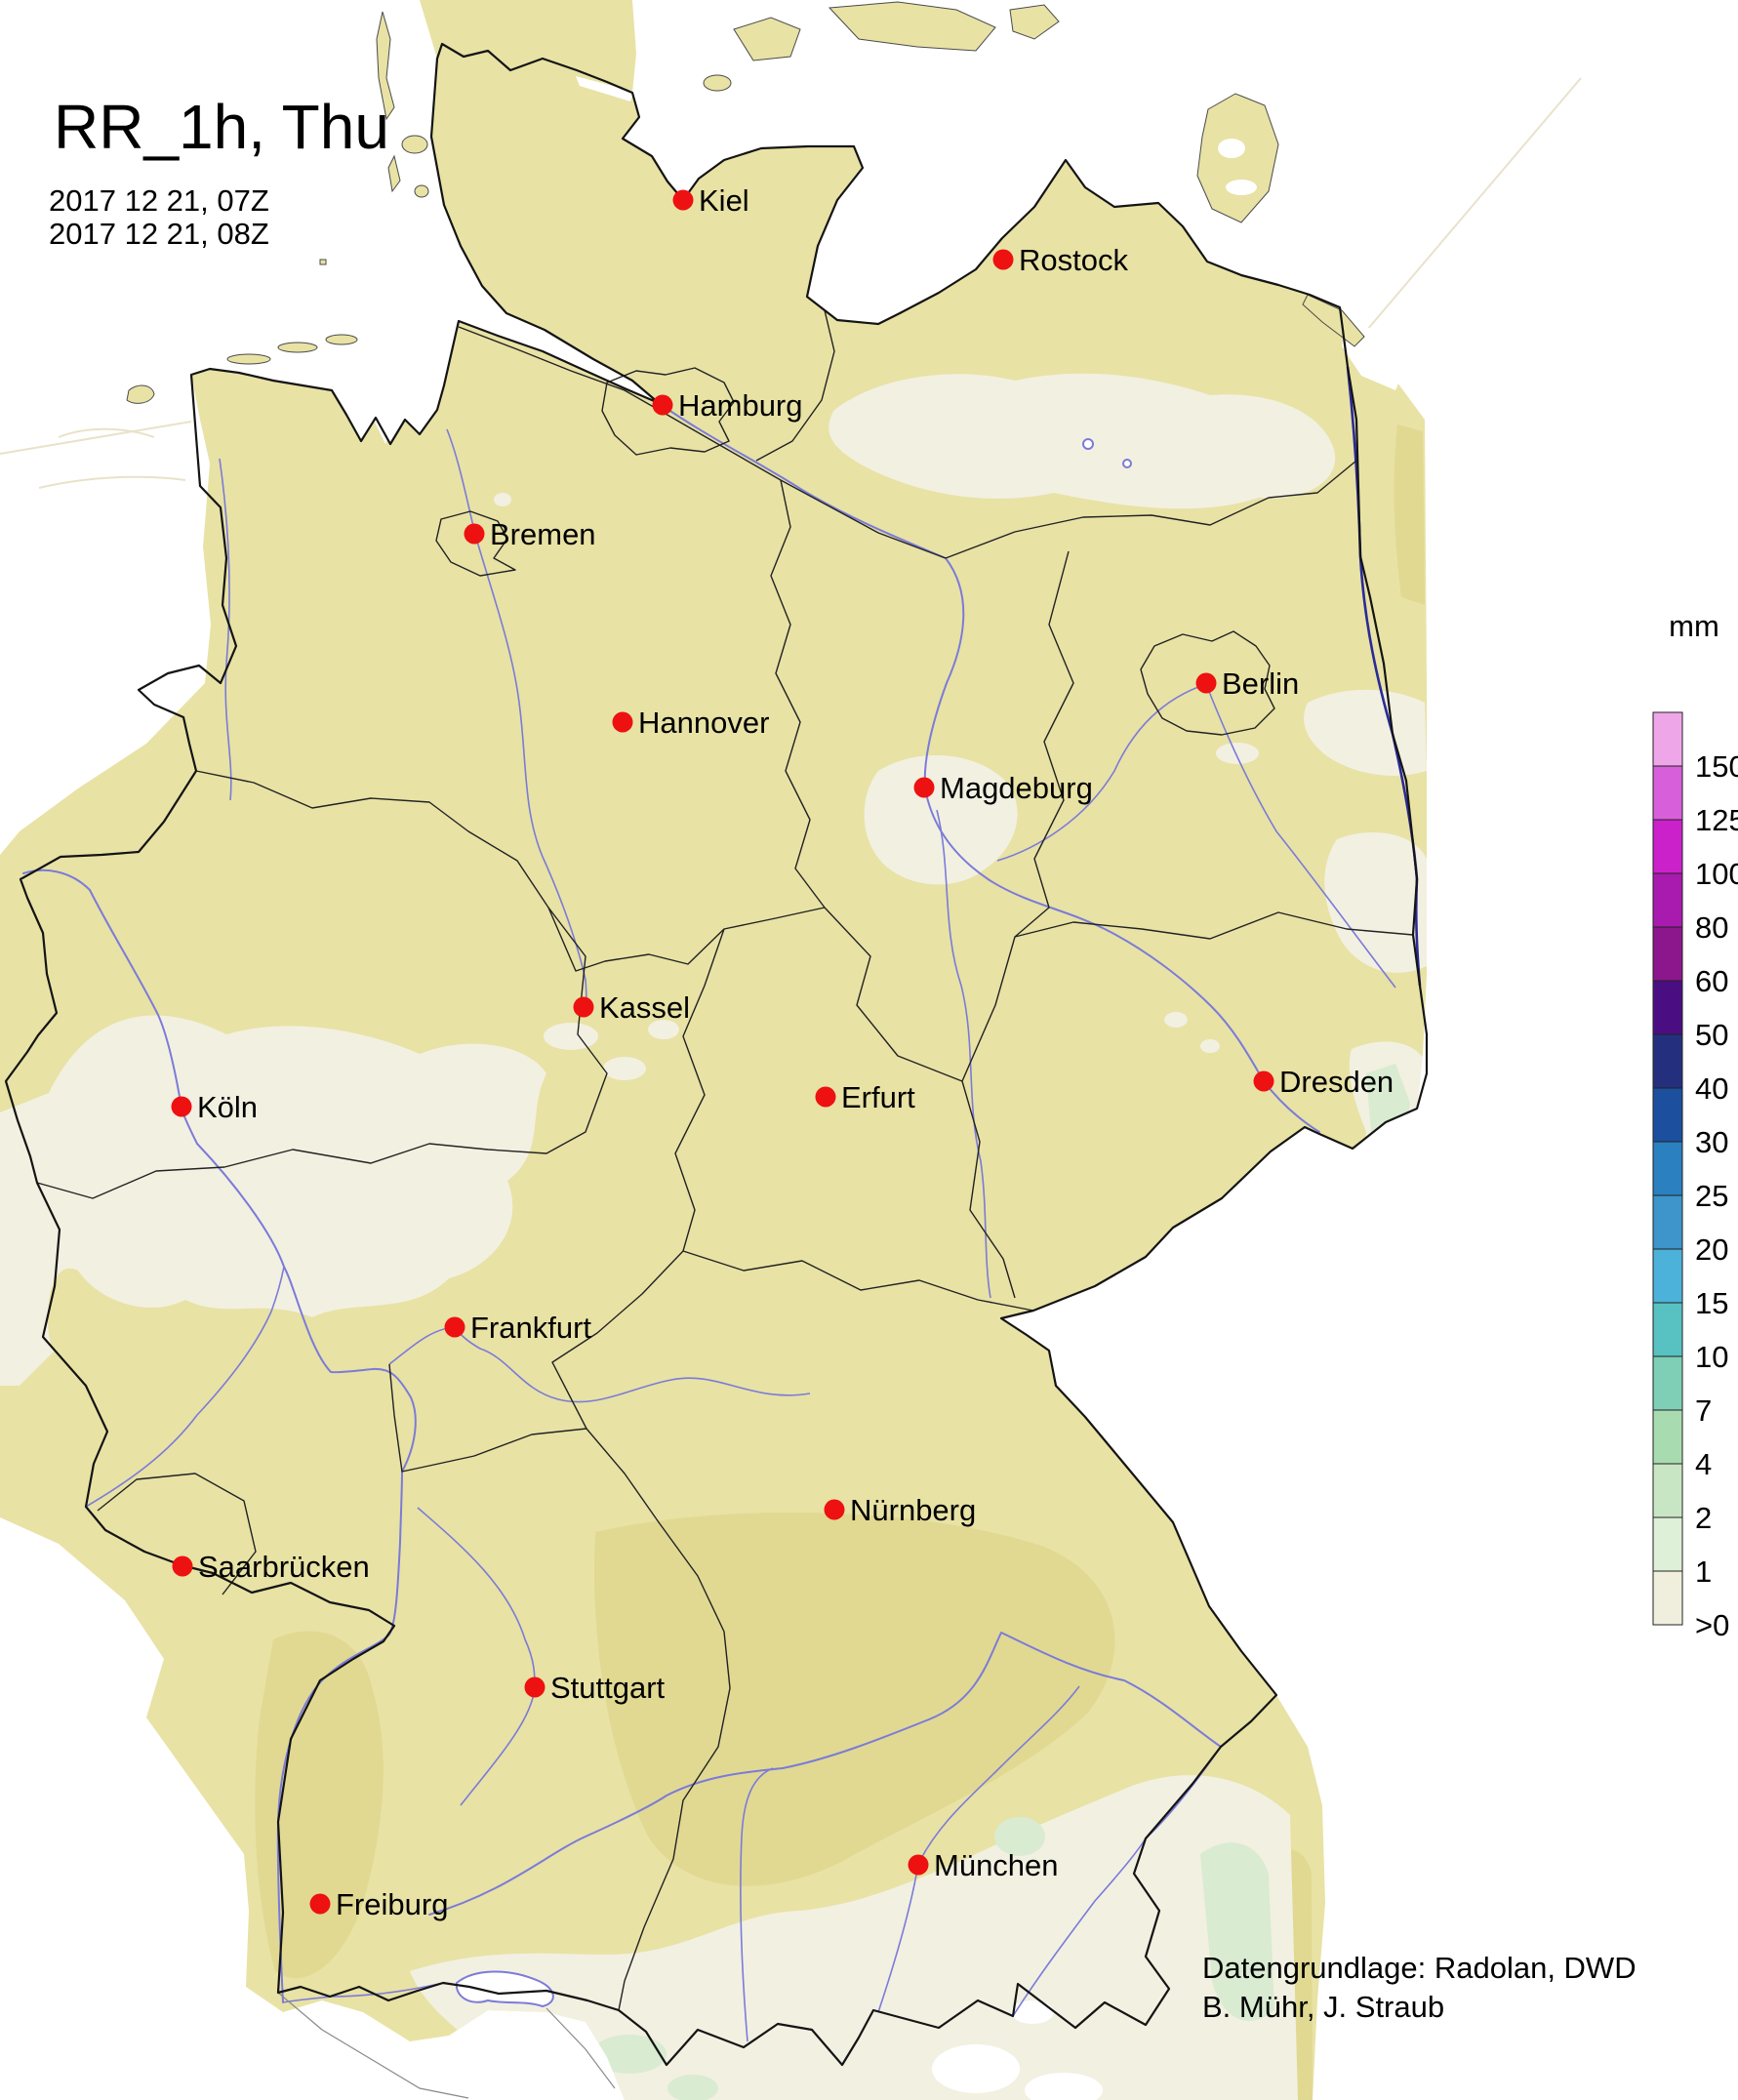 This screenshot has width=1738, height=2100. I want to click on border-sachsen-thueringen, so click(988, 1189).